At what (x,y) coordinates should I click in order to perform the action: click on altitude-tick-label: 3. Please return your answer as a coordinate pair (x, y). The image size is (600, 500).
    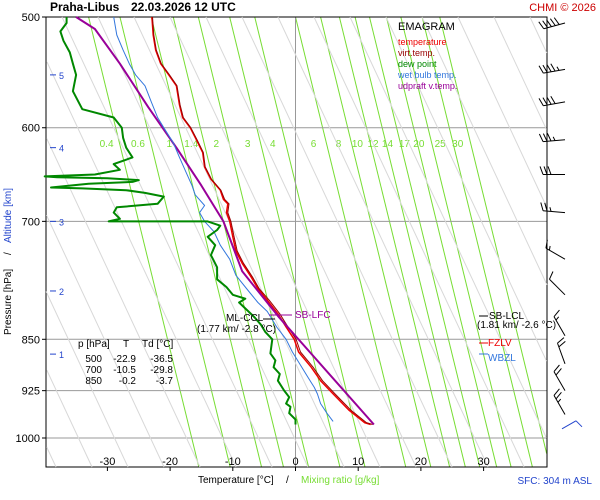
    Looking at the image, I should click on (61, 222).